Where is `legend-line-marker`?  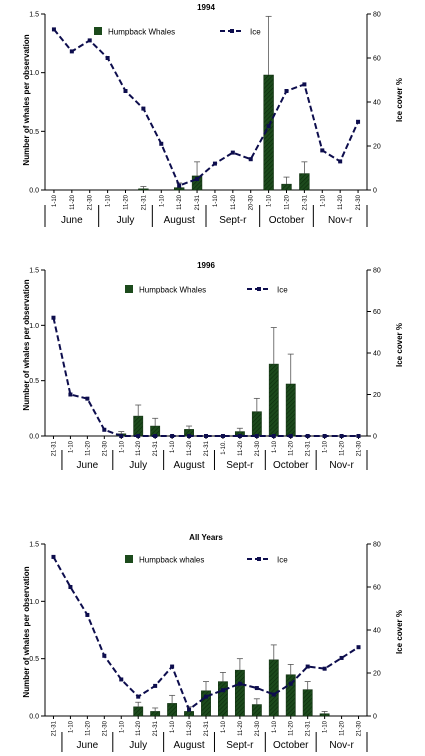
legend-line-marker is located at coordinates (259, 289).